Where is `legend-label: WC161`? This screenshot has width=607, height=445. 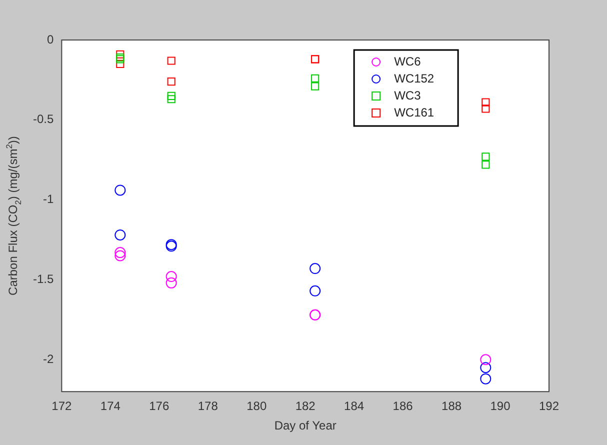 legend-label: WC161 is located at coordinates (414, 112).